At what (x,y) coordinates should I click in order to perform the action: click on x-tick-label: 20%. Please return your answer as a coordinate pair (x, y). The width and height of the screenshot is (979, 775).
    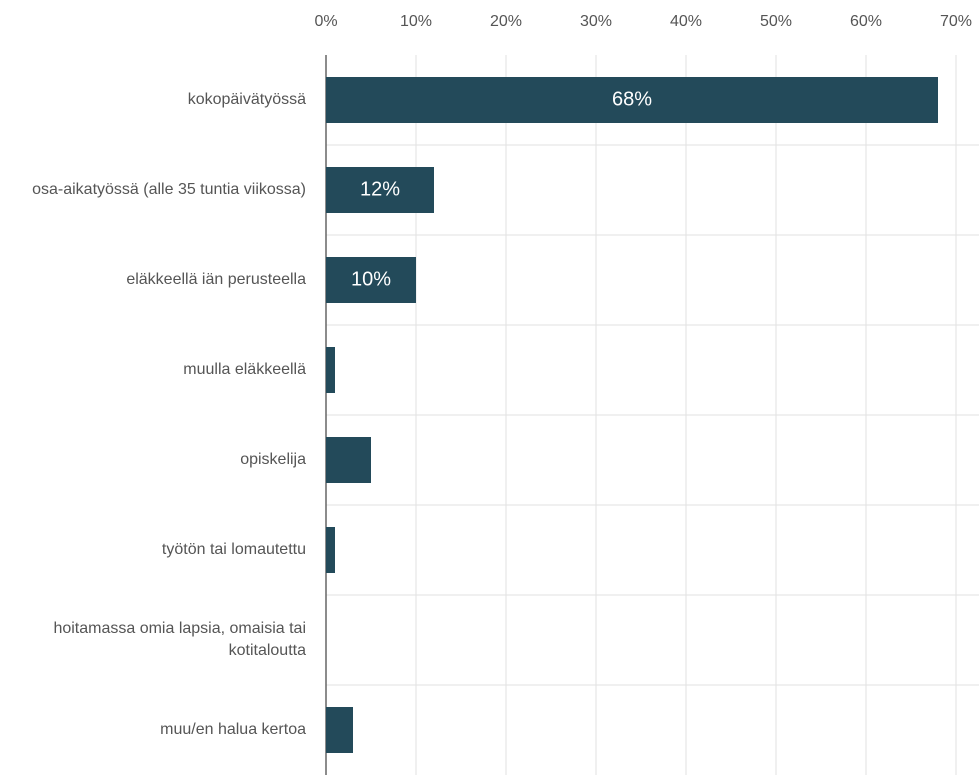
    Looking at the image, I should click on (506, 21).